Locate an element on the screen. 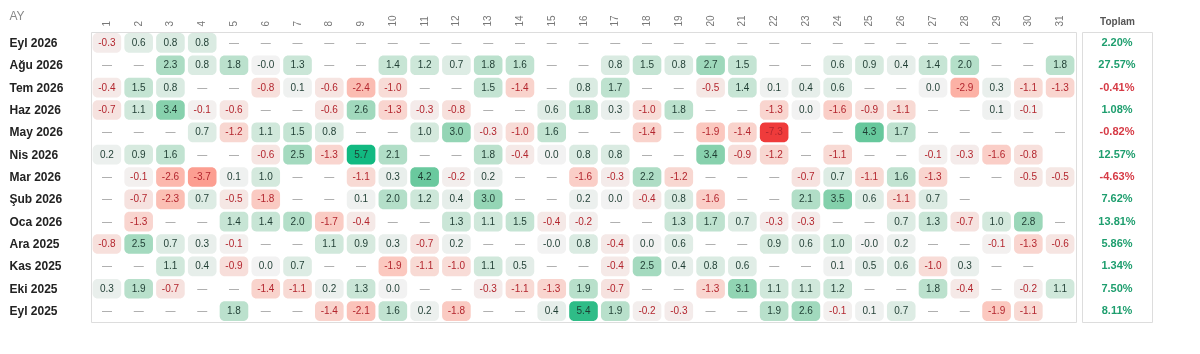  data-label: 1.8 is located at coordinates (234, 65).